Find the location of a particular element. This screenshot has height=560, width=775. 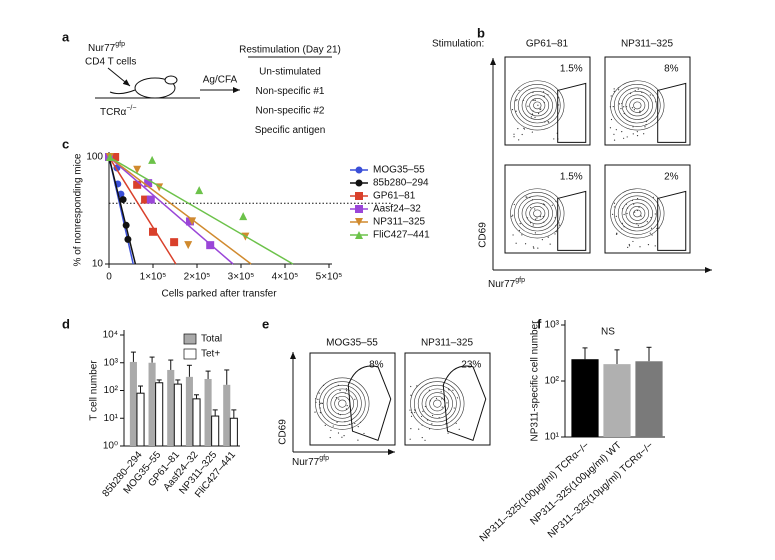

annotation: NS is located at coordinates (608, 332).